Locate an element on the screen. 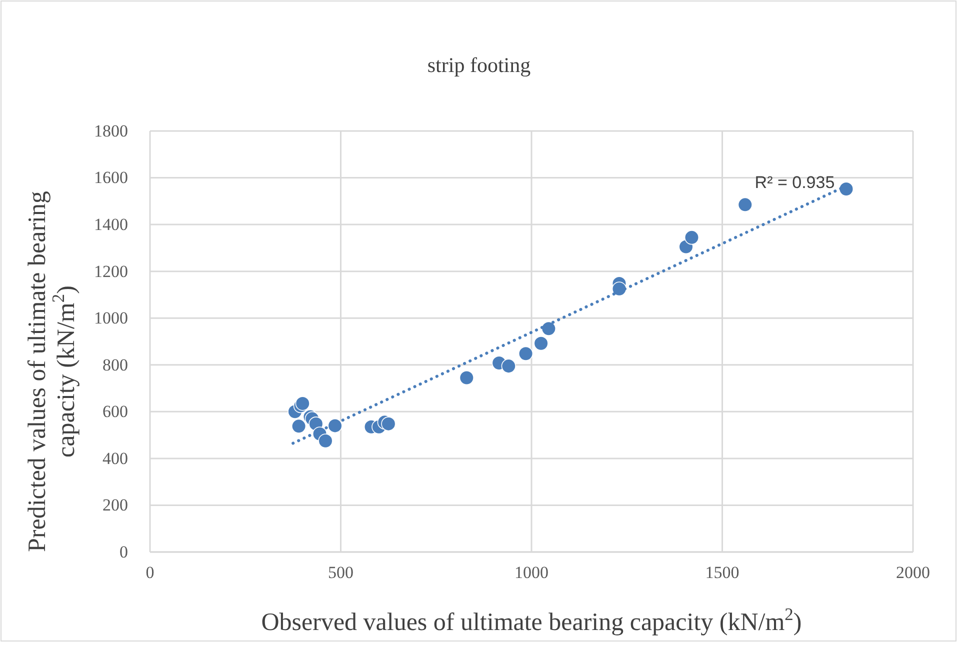 This screenshot has height=648, width=958. chart-title: strip footing is located at coordinates (479, 65).